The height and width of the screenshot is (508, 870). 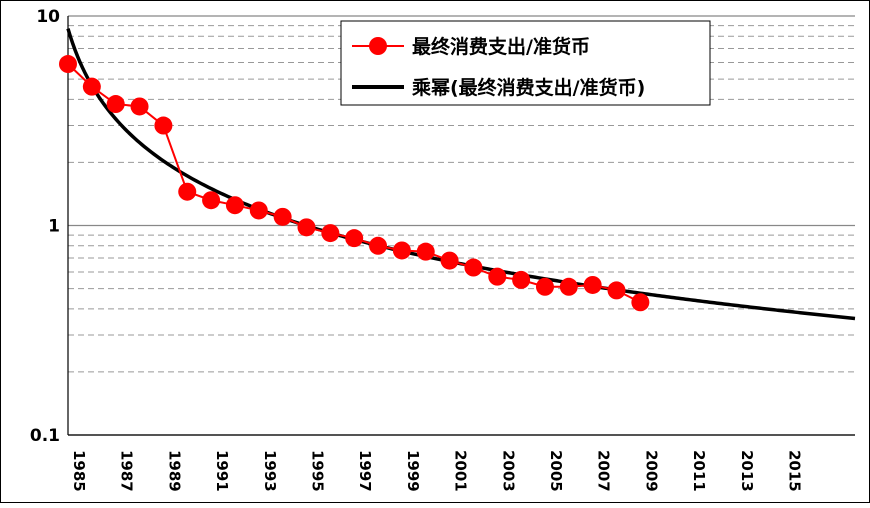 I want to click on y-tick-label: 1, so click(x=54, y=227).